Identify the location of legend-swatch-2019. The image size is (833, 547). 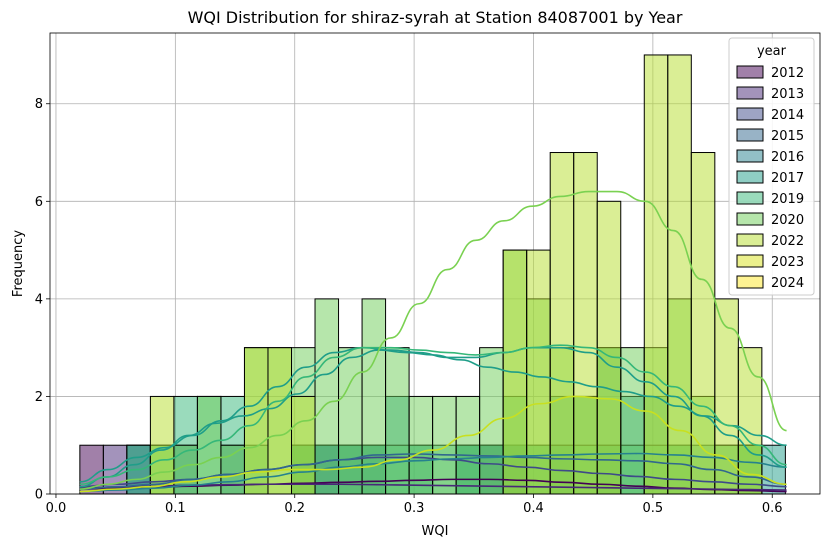
(750, 198).